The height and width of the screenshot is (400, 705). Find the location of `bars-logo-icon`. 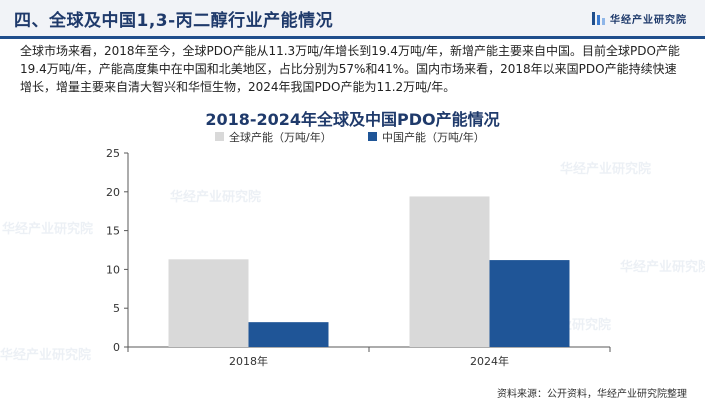

bars-logo-icon is located at coordinates (598, 18).